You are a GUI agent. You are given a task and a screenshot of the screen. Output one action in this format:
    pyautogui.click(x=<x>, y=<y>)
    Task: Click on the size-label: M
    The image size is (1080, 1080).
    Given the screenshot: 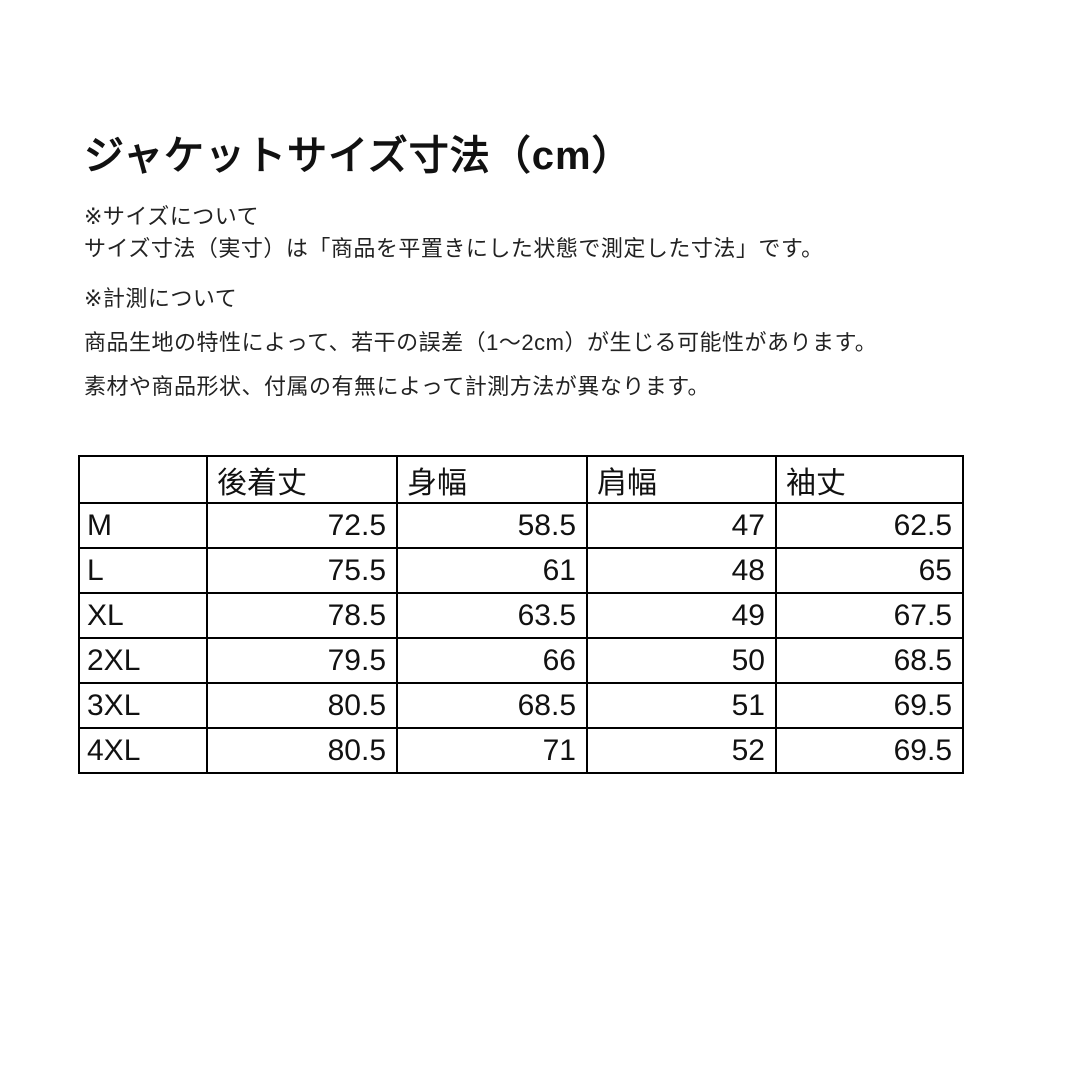 What is the action you would take?
    pyautogui.click(x=143, y=525)
    